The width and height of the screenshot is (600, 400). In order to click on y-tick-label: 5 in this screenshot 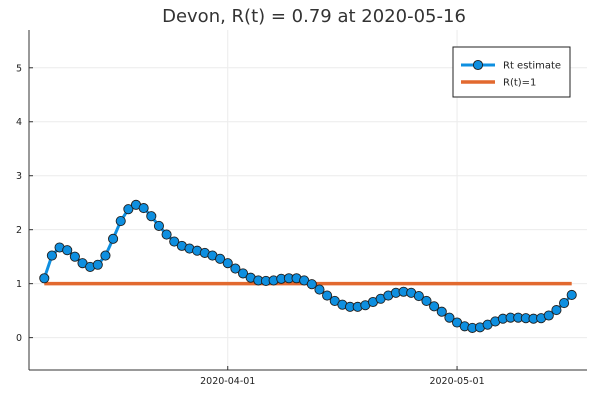, I will do `click(19, 68)`.